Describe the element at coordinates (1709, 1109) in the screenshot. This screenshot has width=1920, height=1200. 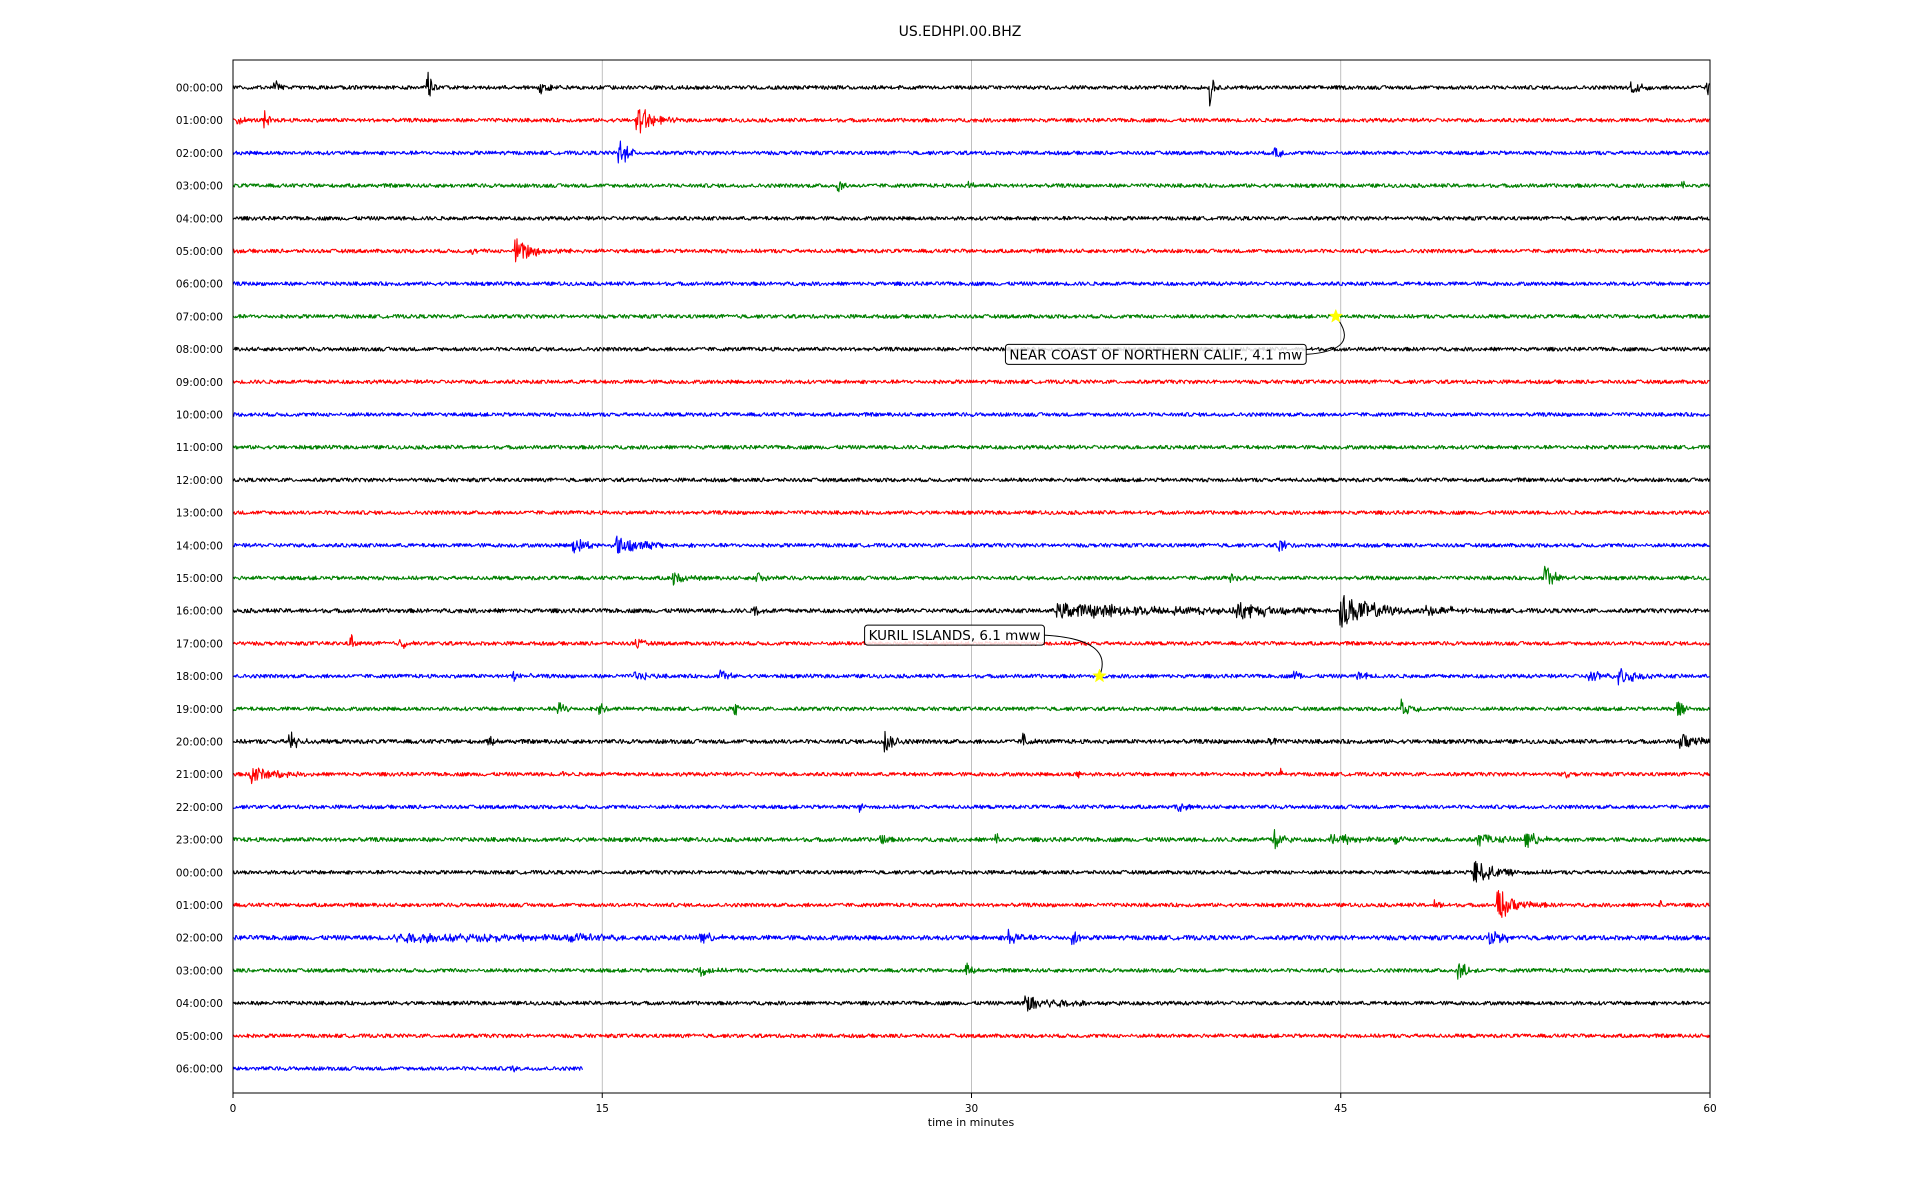
I see `x-tick-label: 60` at that location.